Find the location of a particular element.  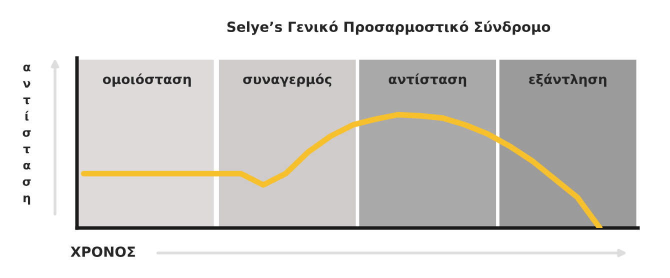

x-axis-title: ΧΡΟΝΟΣ is located at coordinates (102, 252).